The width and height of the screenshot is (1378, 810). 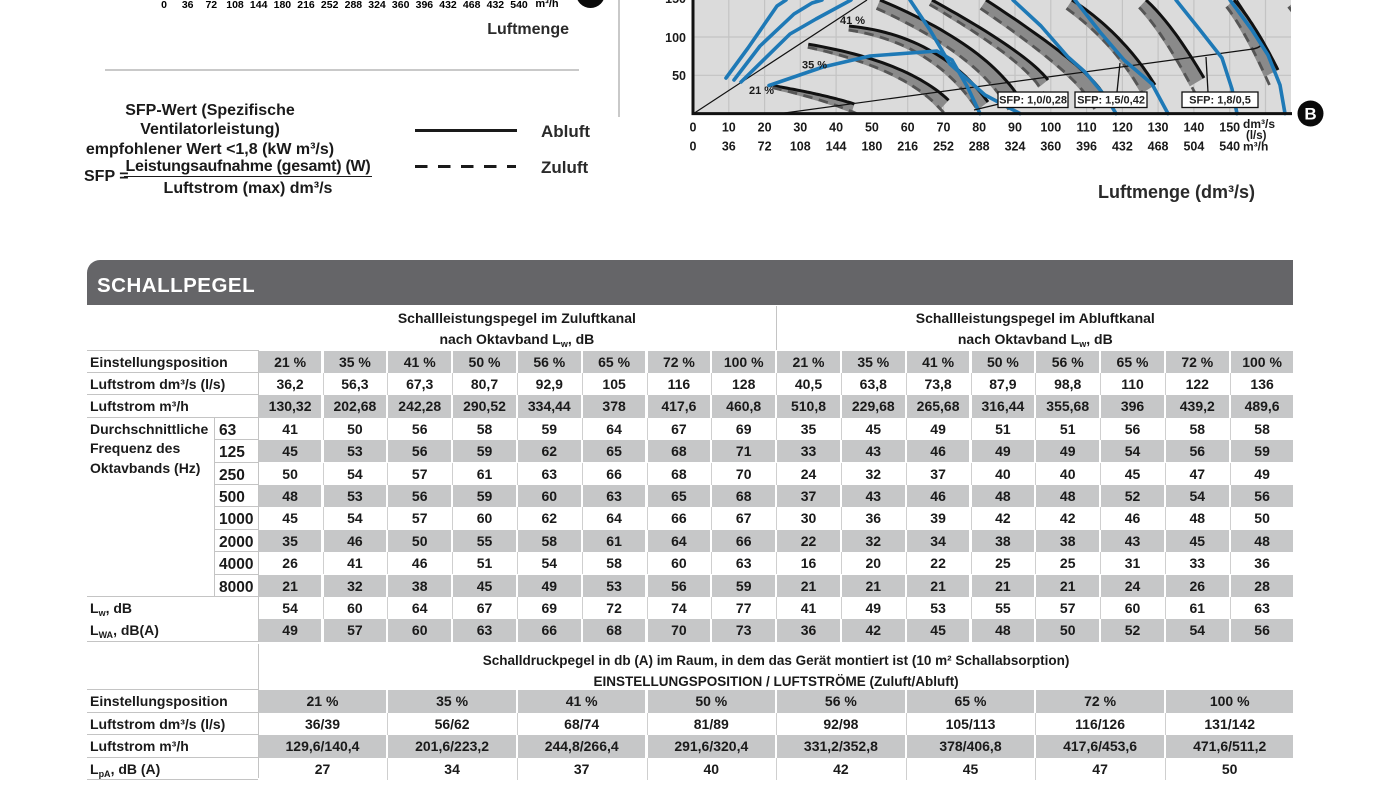 I want to click on svg-text: 70, so click(x=944, y=128).